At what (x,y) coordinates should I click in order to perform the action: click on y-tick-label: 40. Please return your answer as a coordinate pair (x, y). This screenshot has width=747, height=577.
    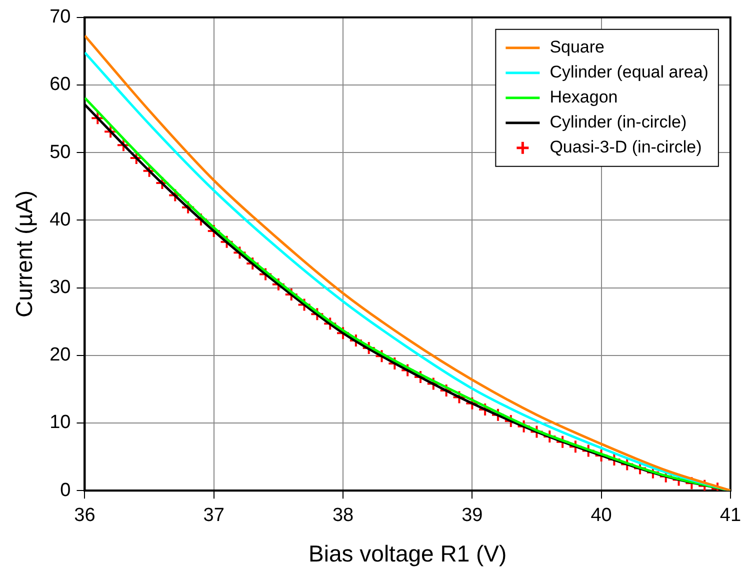
    Looking at the image, I should click on (60, 219).